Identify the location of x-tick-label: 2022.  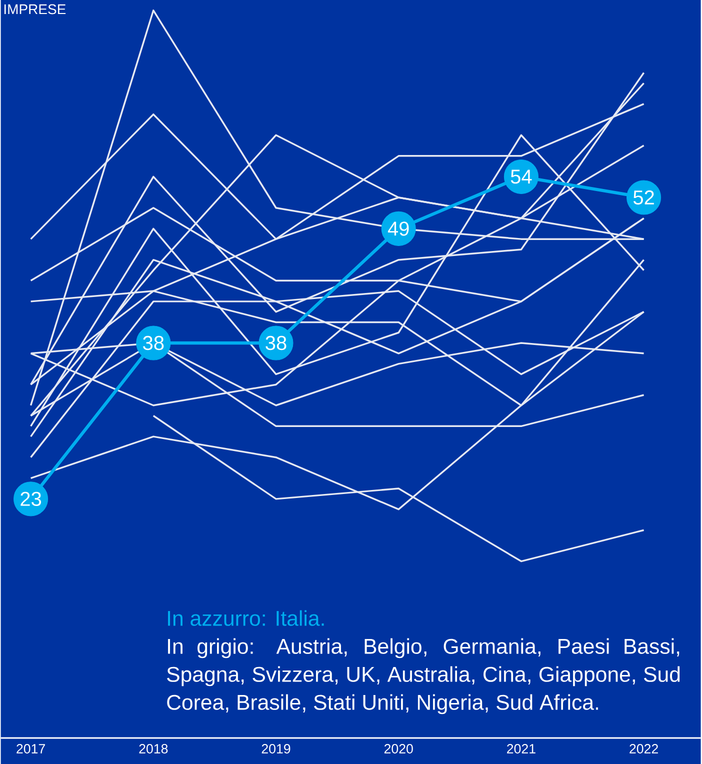
(644, 749).